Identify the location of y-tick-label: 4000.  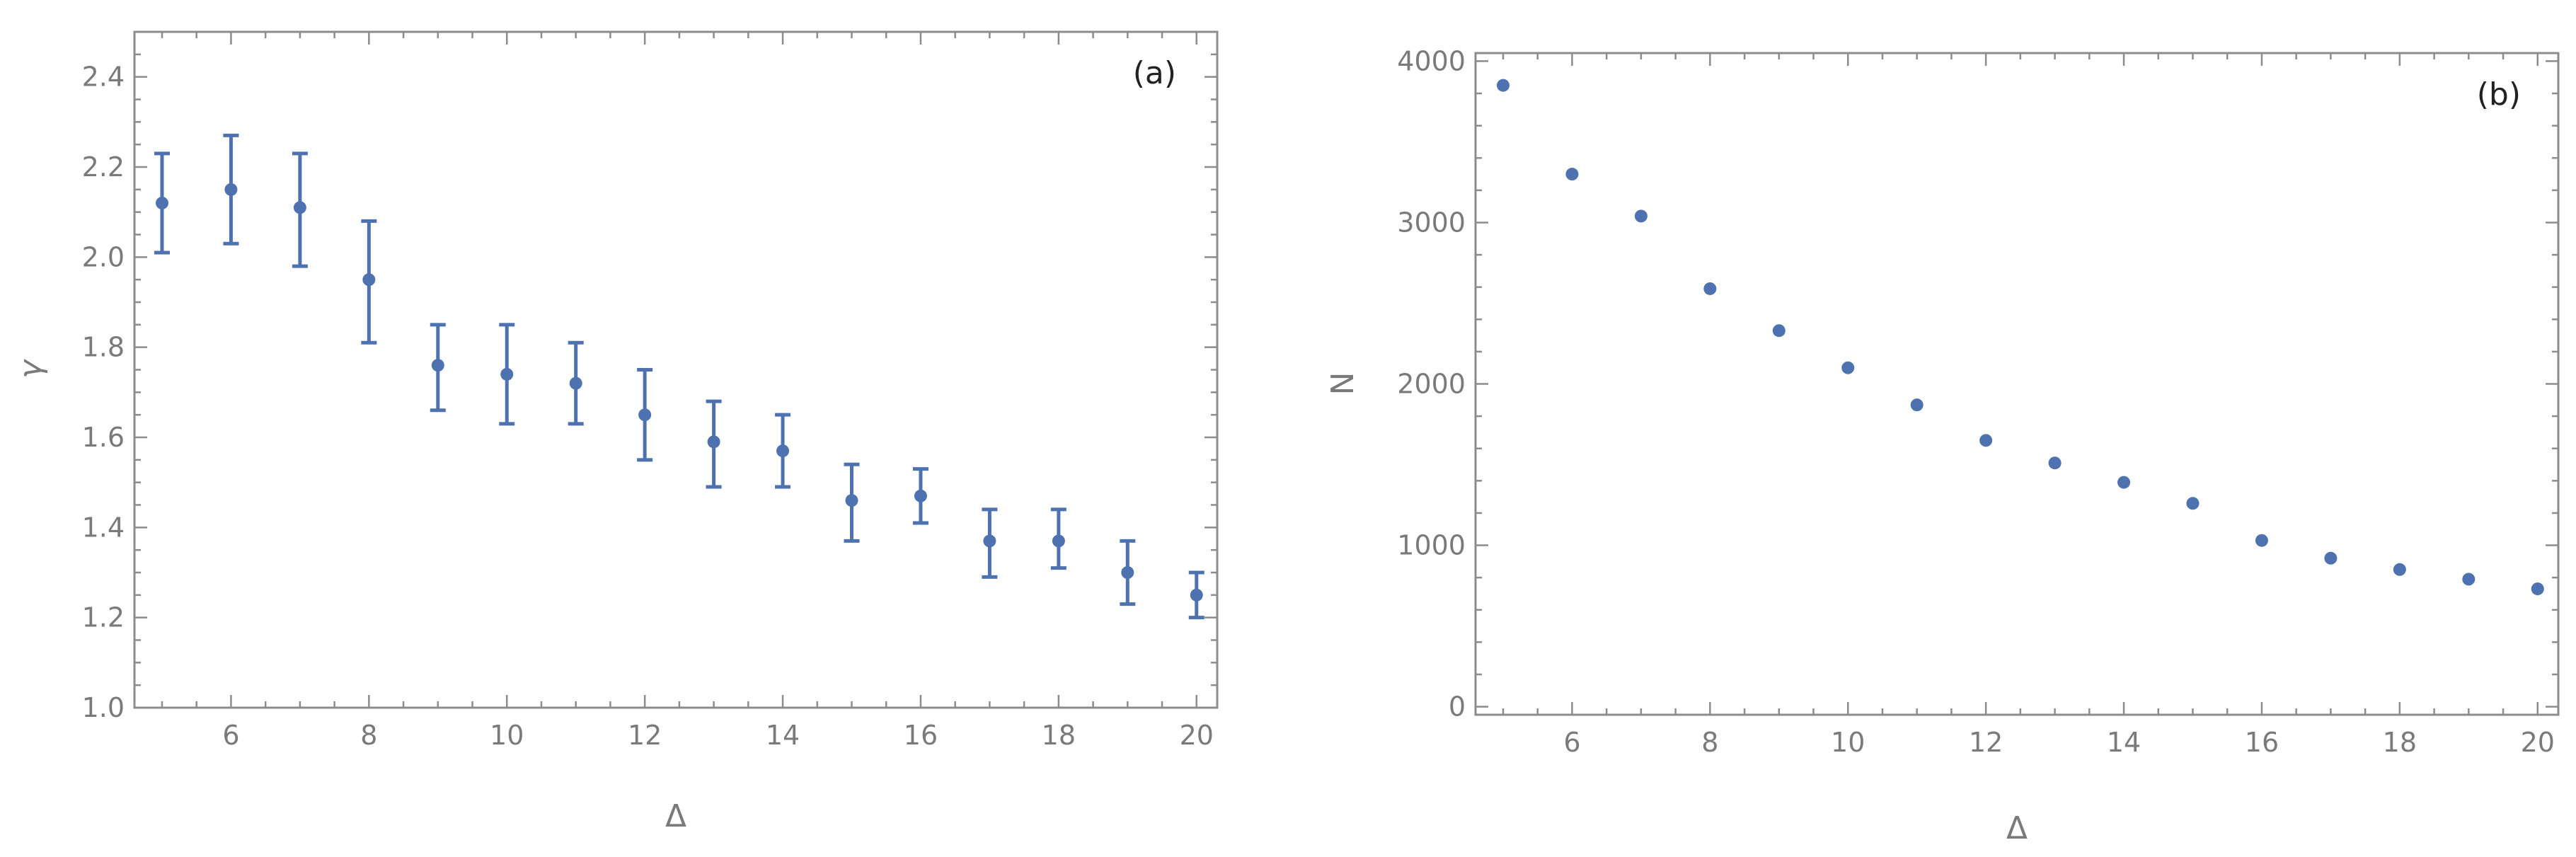
(1431, 61).